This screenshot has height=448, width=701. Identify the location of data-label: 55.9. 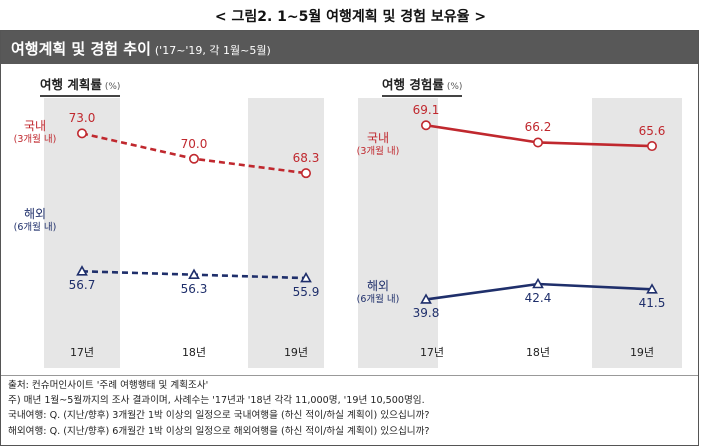
(306, 292).